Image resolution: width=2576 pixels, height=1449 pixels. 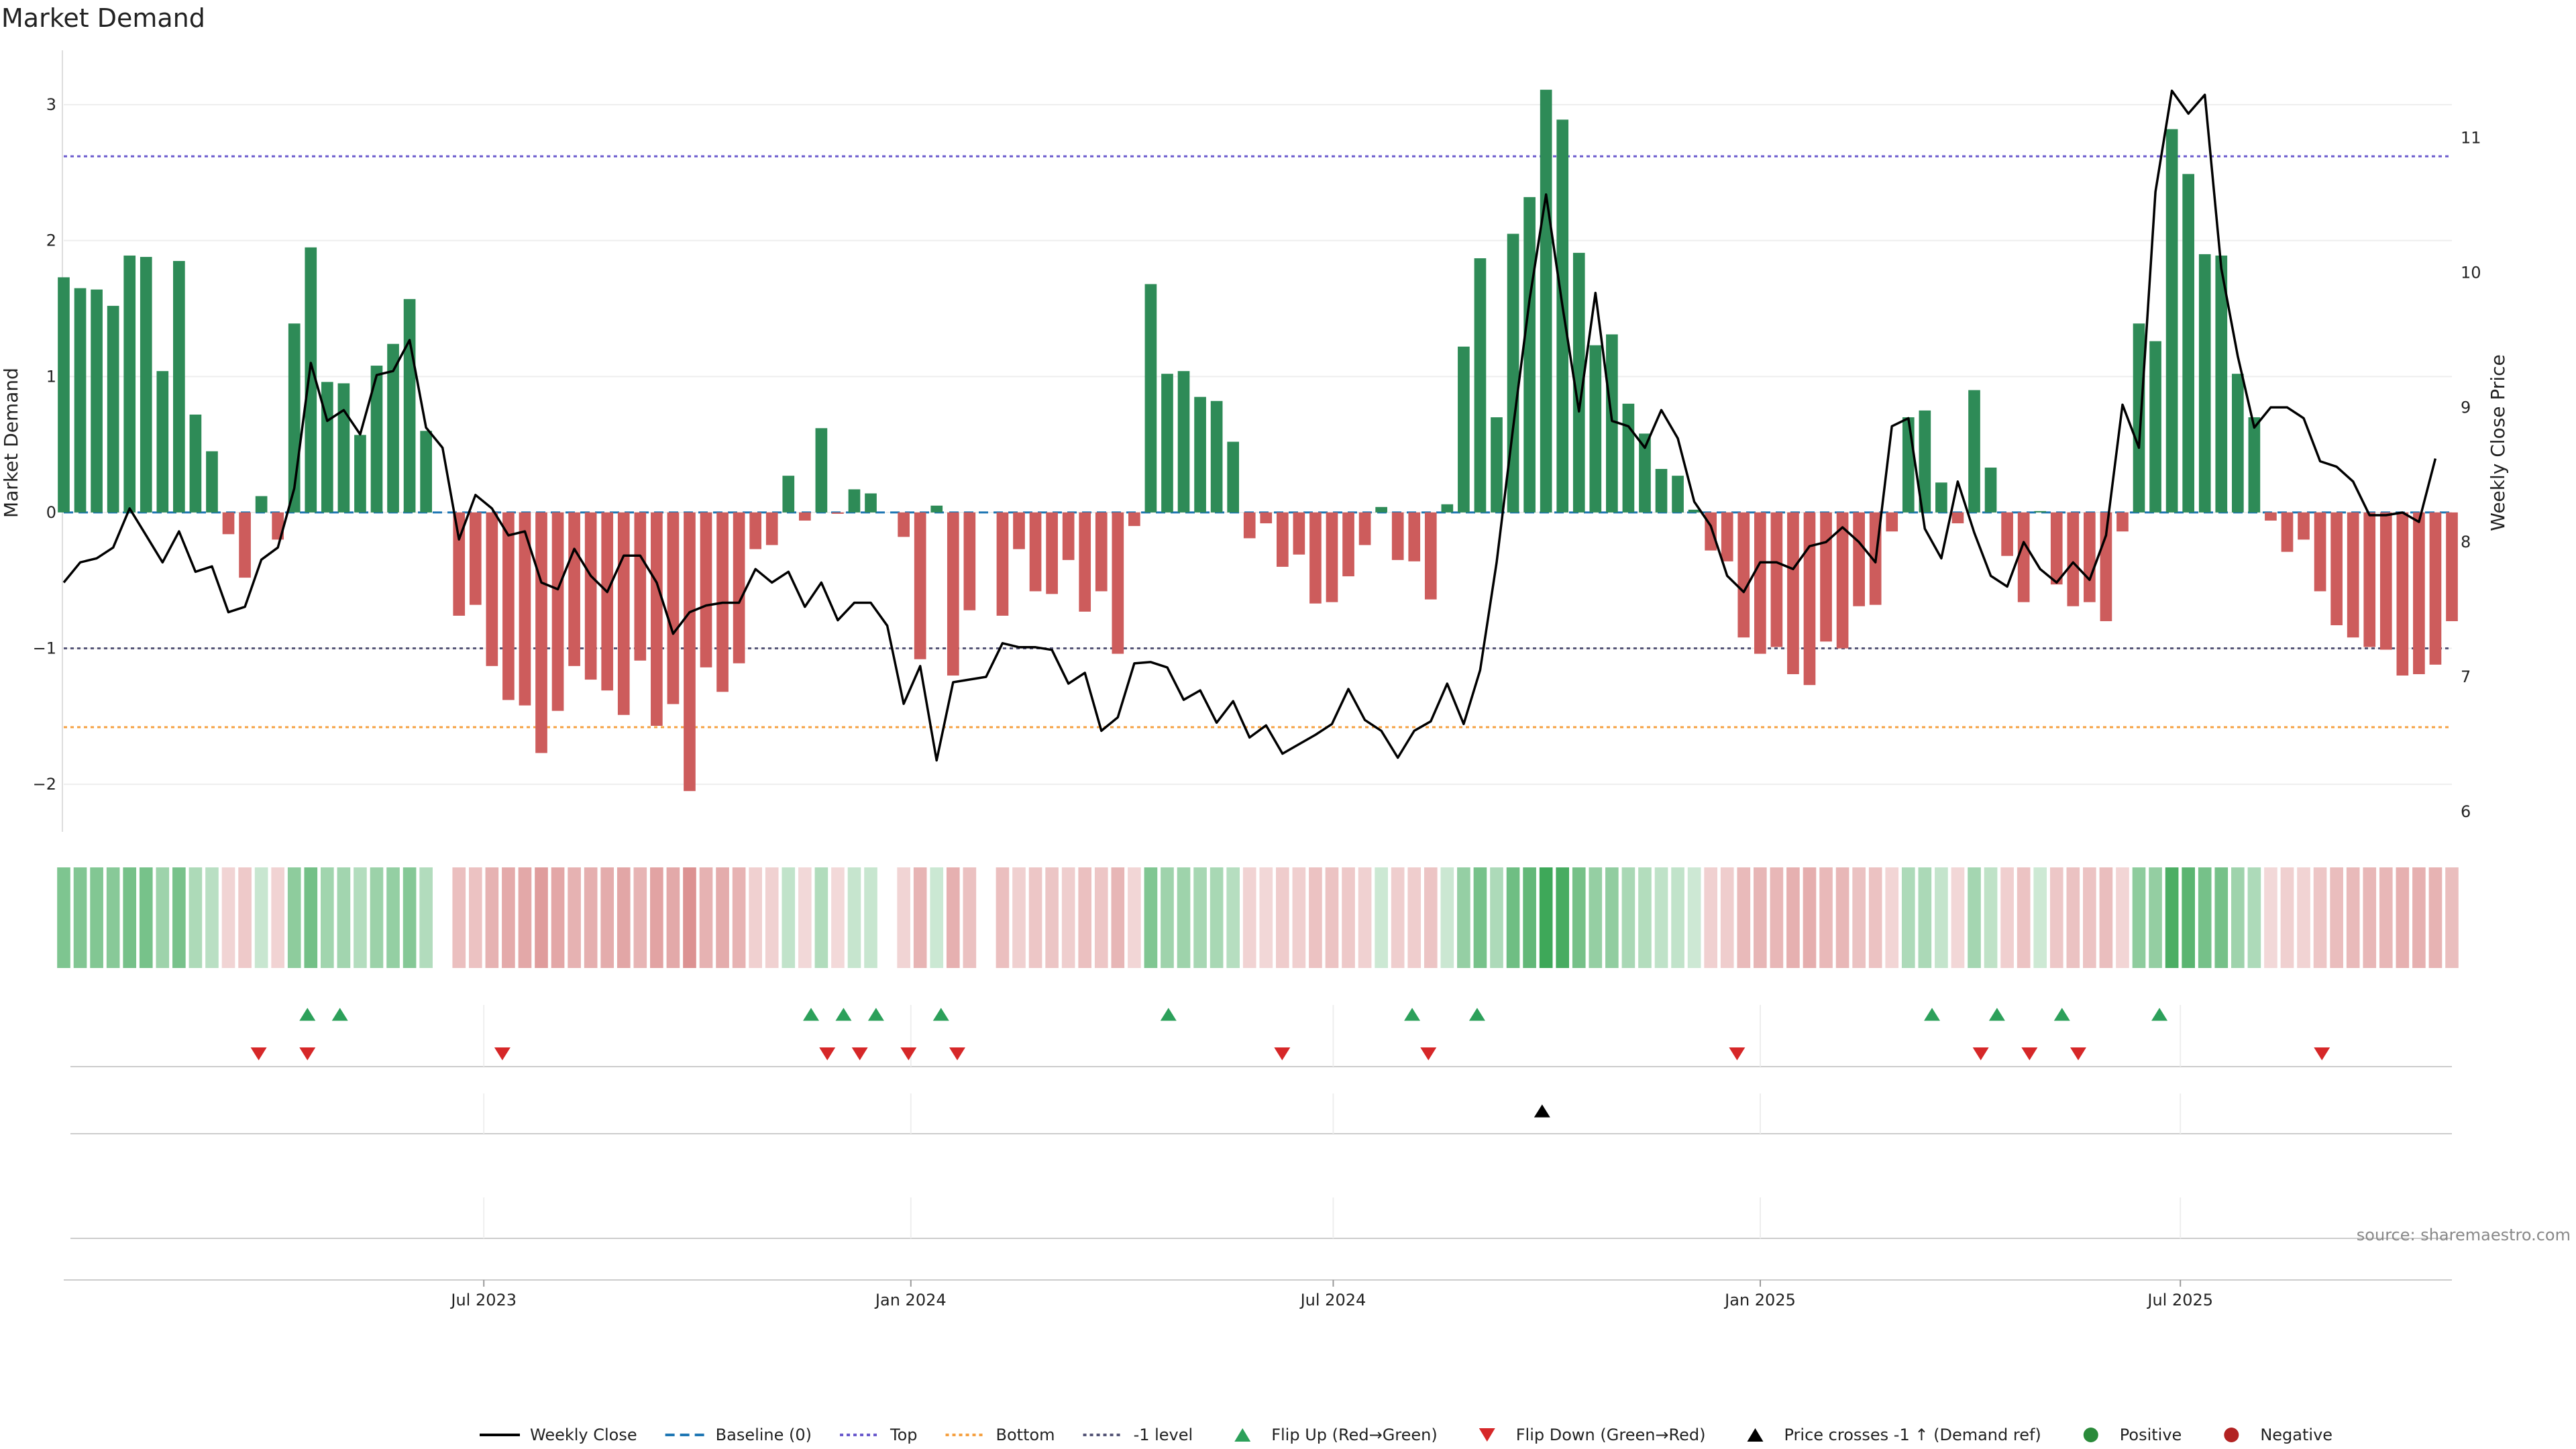 What do you see at coordinates (2151, 1435) in the screenshot?
I see `legend-label: Positive` at bounding box center [2151, 1435].